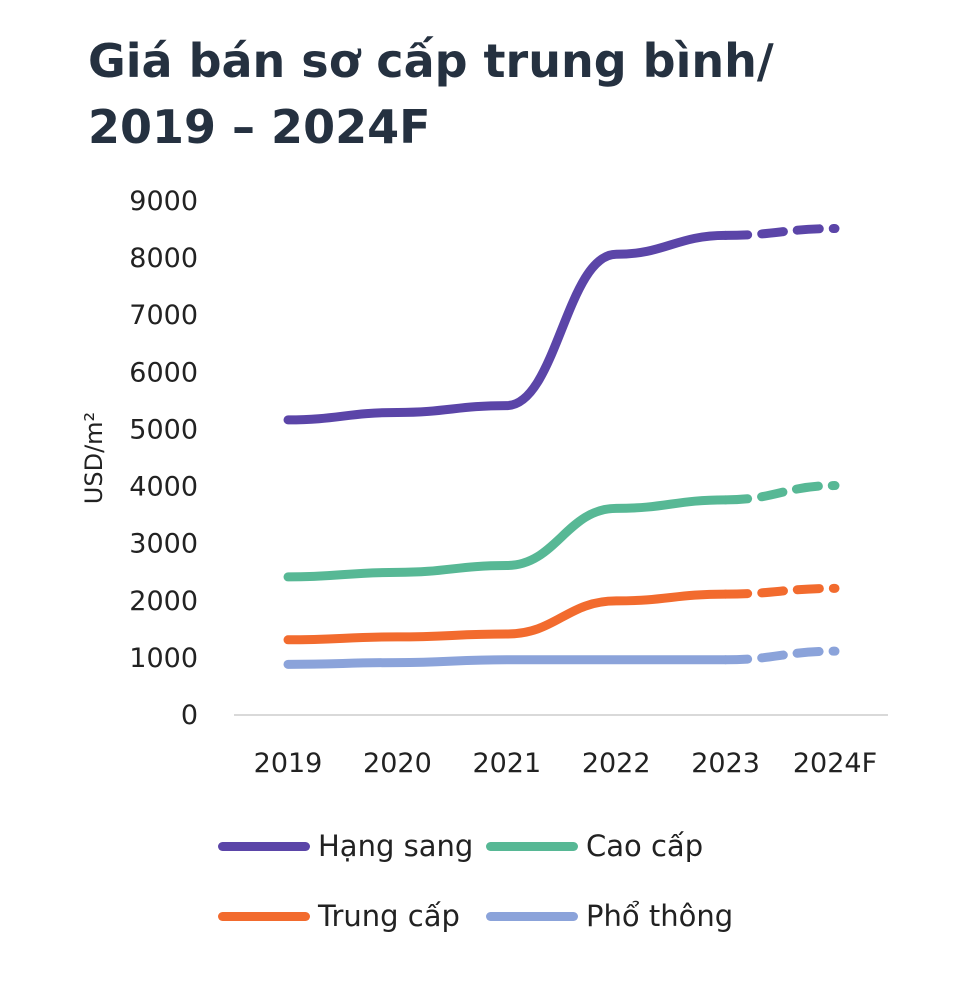 The height and width of the screenshot is (994, 966). Describe the element at coordinates (259, 127) in the screenshot. I see `chart-title-line-2: 2019 – 2024F` at that location.